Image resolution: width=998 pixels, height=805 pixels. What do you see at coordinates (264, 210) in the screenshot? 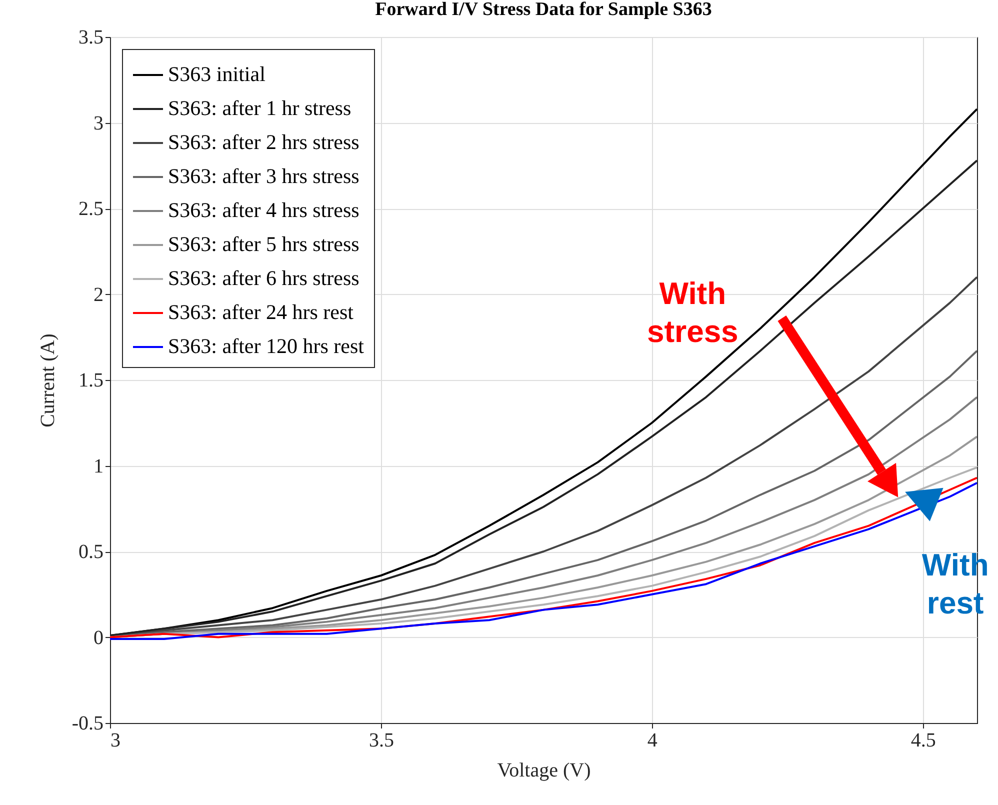
I see `legend-label: S363: after 4 hrs stress` at bounding box center [264, 210].